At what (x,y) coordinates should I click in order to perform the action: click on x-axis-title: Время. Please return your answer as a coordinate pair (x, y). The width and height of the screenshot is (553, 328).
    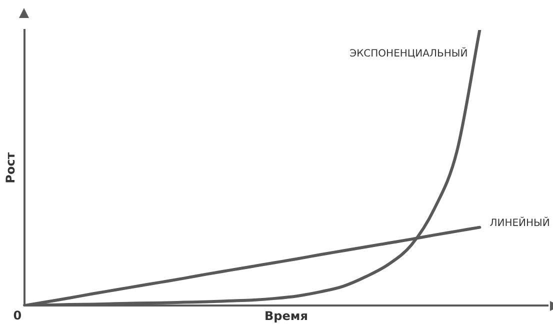
    Looking at the image, I should click on (286, 315).